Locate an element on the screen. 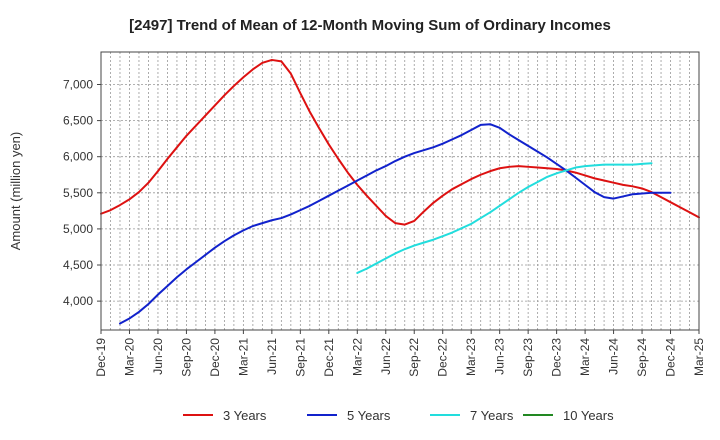 Image resolution: width=720 pixels, height=440 pixels. y-tick-label: 6,000 is located at coordinates (78, 157).